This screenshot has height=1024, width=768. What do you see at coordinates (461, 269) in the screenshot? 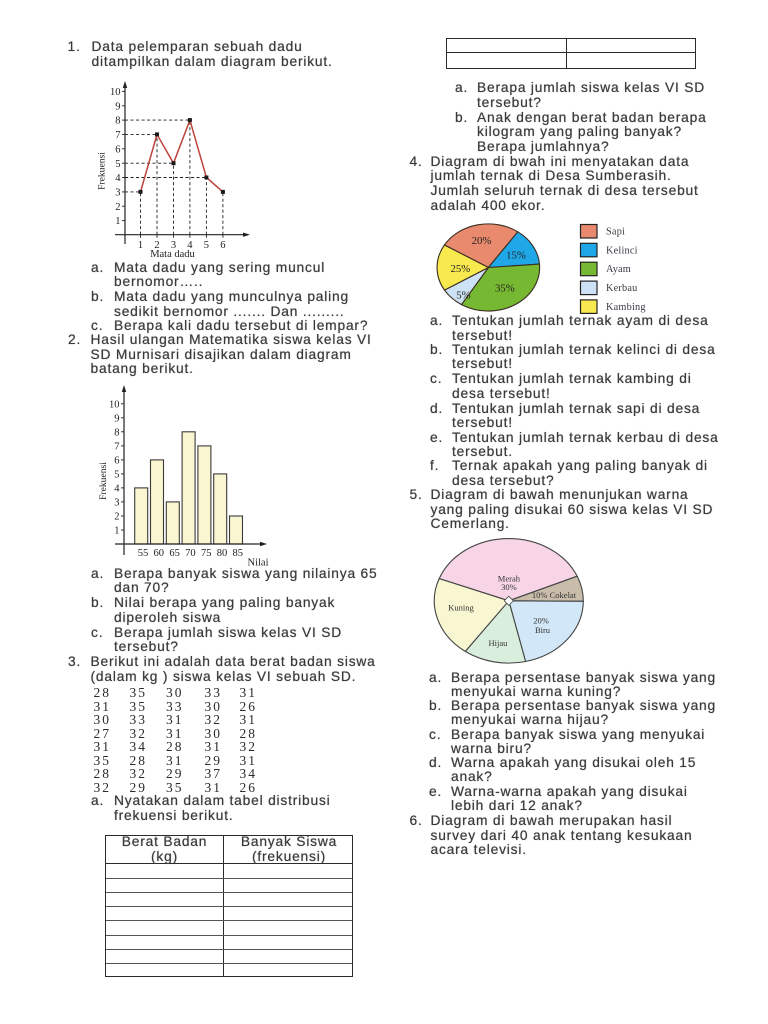
I see `svg-text: 25%` at bounding box center [461, 269].